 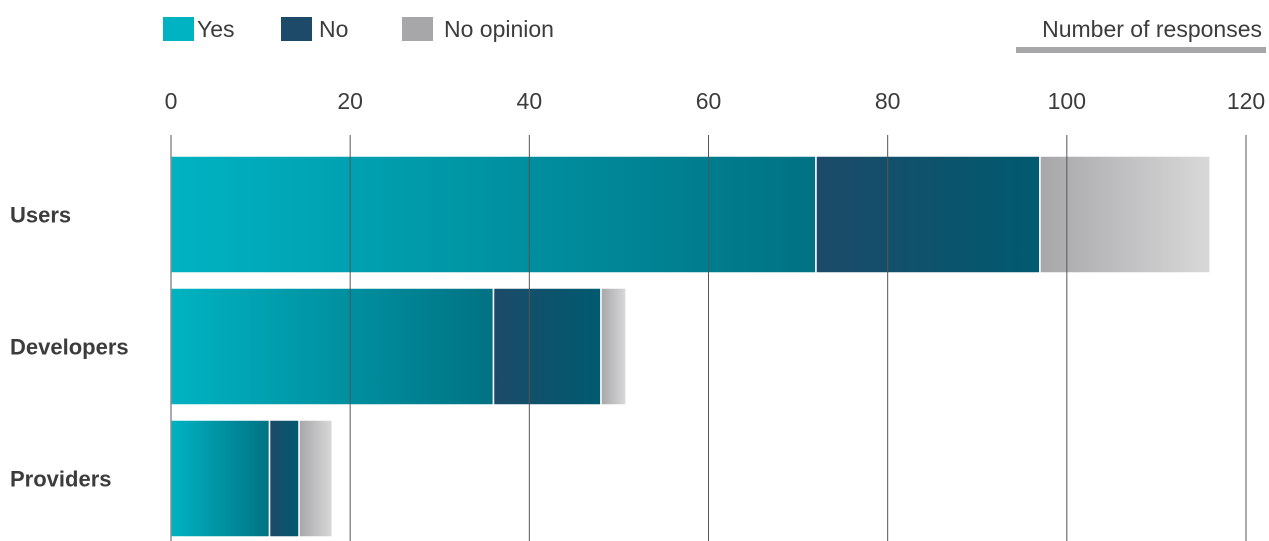 I want to click on category-label-providers: Providers, so click(x=61, y=479).